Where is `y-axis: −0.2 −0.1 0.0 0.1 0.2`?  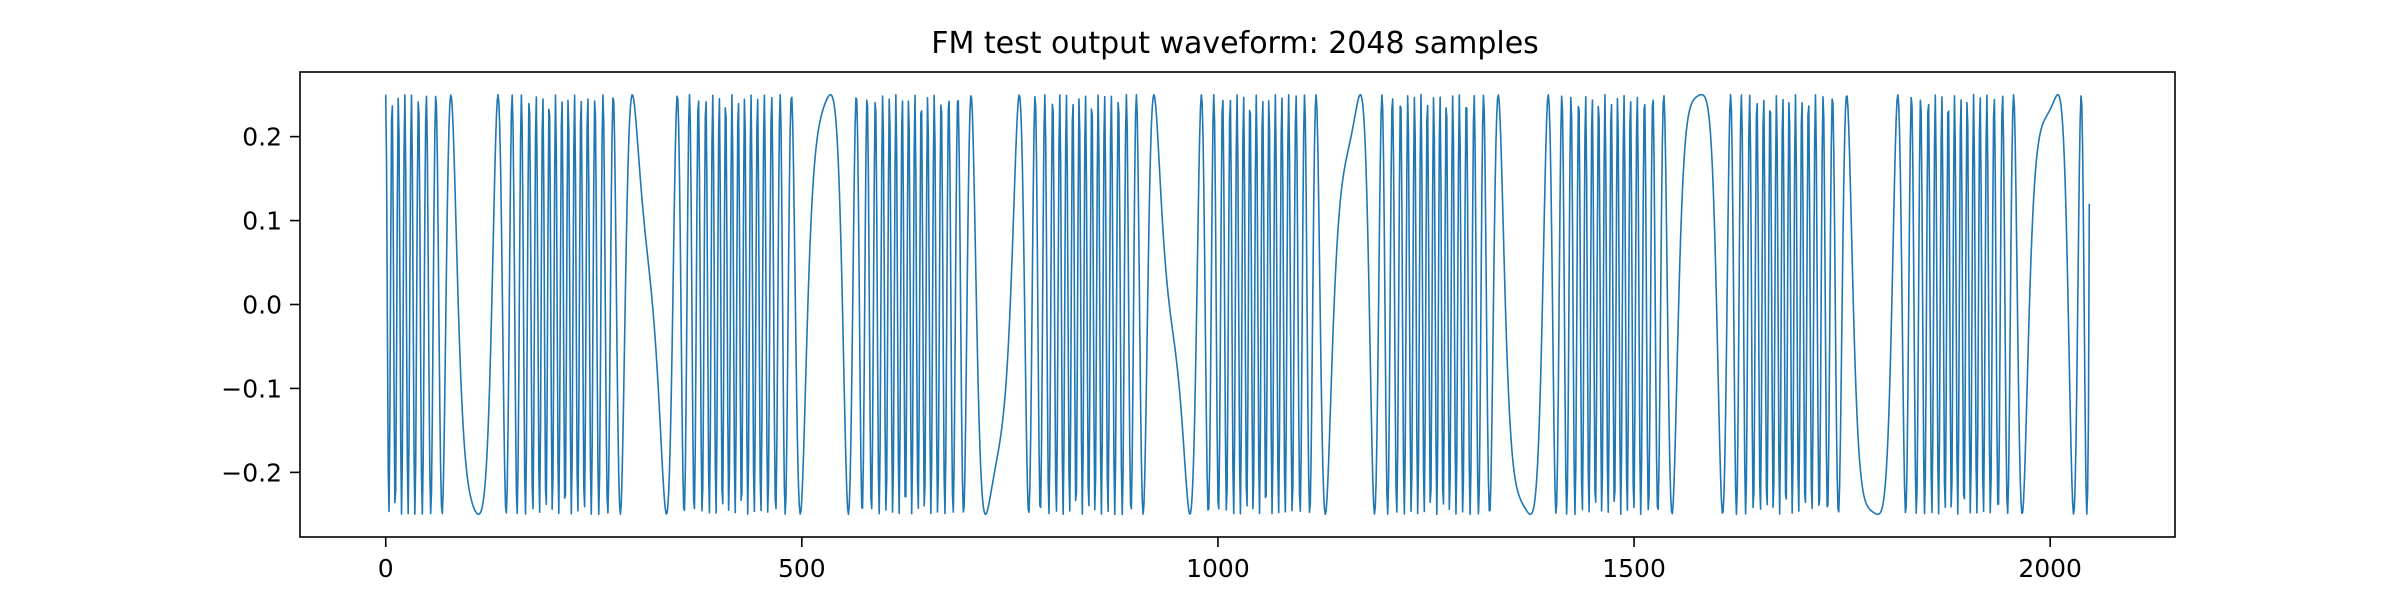
y-axis: −0.2 −0.1 0.0 0.1 0.2 is located at coordinates (260, 305).